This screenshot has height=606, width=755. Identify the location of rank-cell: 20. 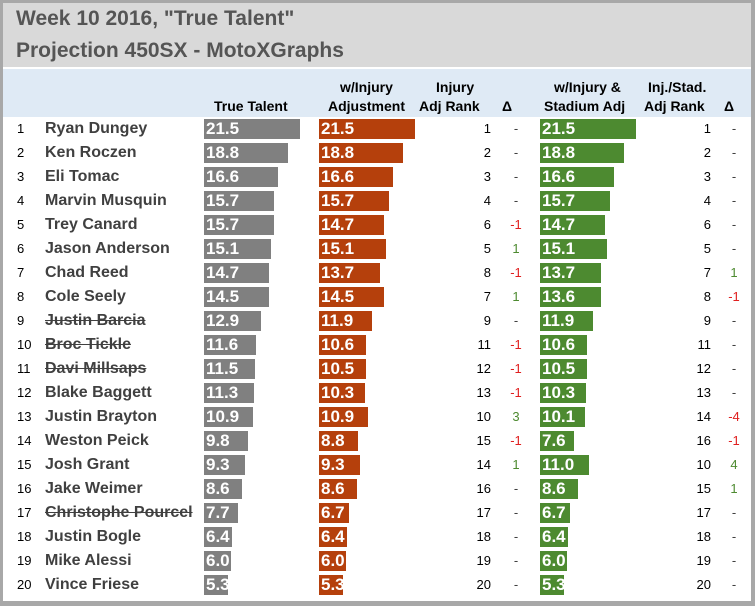
(24, 584).